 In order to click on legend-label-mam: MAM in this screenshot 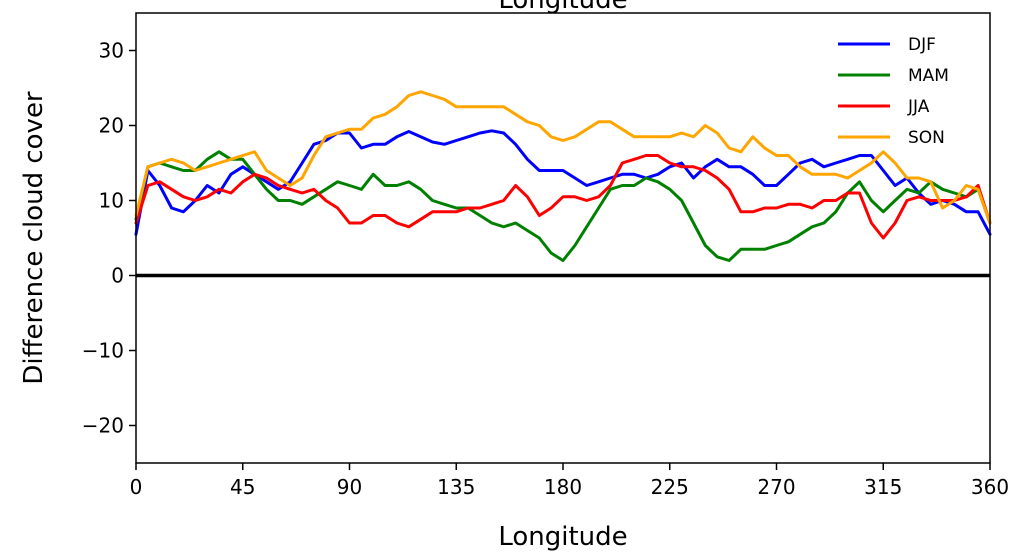, I will do `click(928, 76)`.